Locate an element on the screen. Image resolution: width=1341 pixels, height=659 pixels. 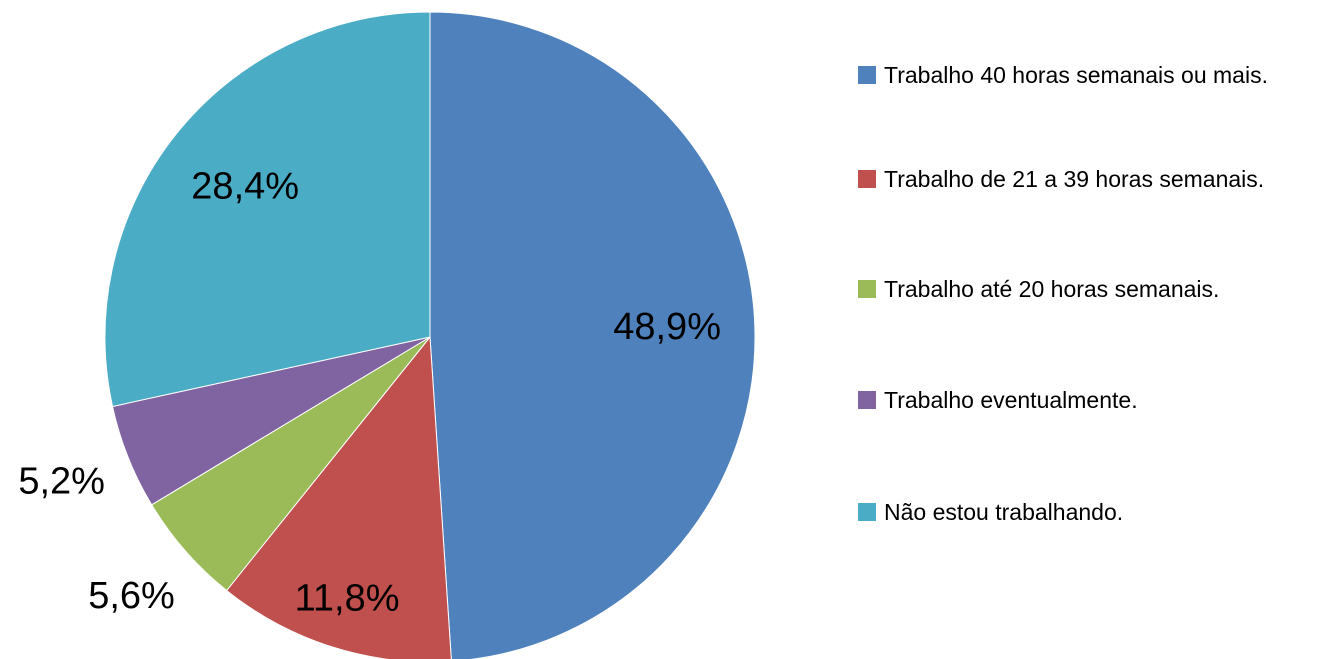
data-label: 5,6% is located at coordinates (131, 596).